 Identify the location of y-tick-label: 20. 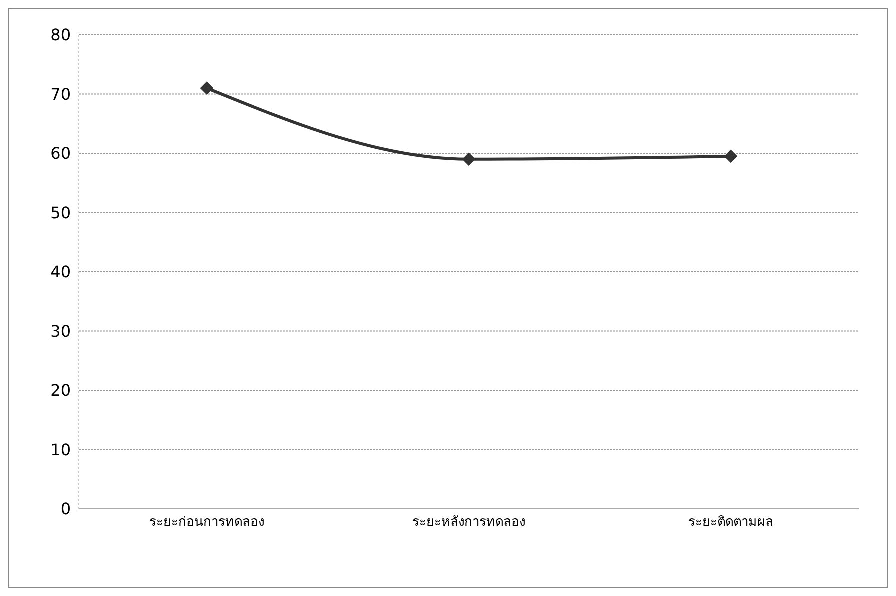
(60, 390).